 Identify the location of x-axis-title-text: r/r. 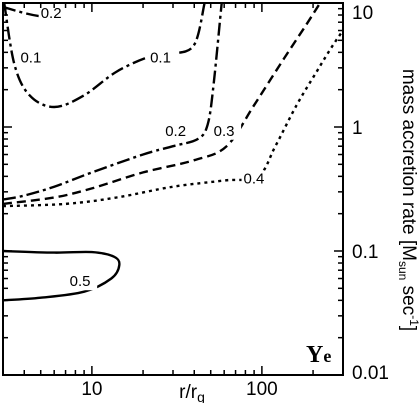
(188, 392).